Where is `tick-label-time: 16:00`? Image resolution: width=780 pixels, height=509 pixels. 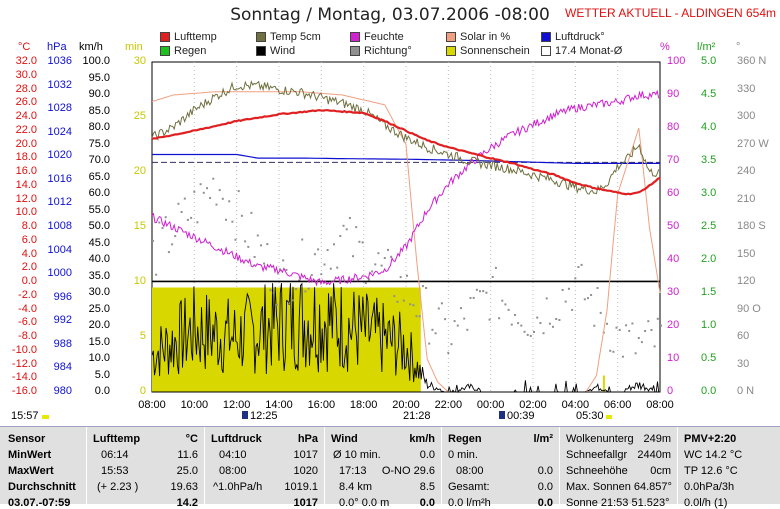 tick-label-time: 16:00 is located at coordinates (321, 405).